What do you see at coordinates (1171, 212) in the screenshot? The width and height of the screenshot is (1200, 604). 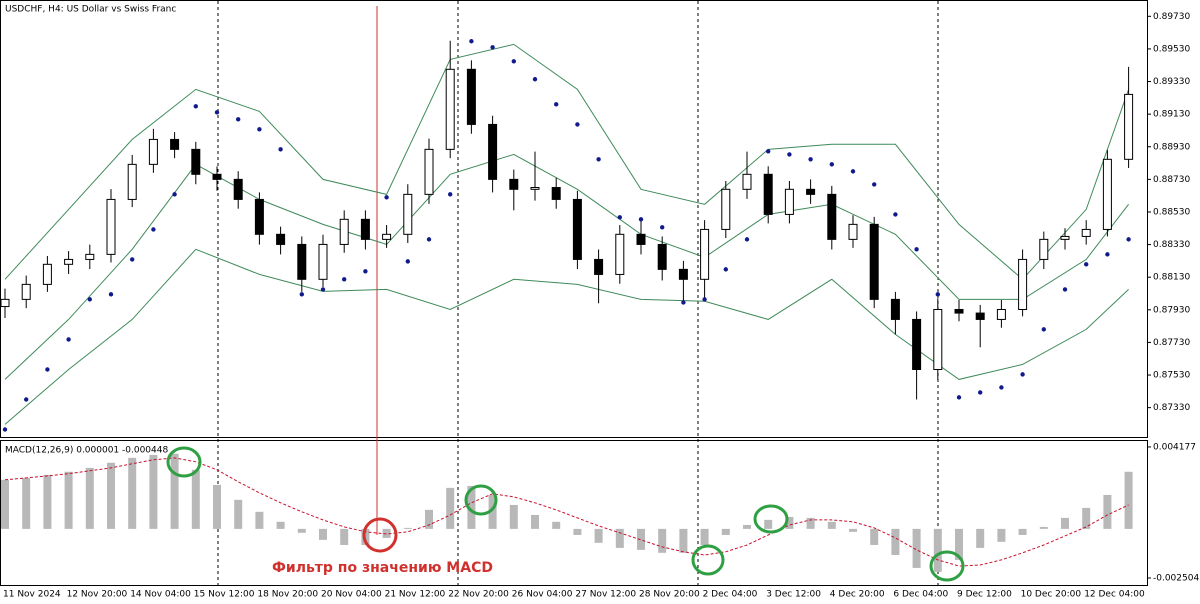 I see `y-tick-label: 0.88530` at bounding box center [1171, 212].